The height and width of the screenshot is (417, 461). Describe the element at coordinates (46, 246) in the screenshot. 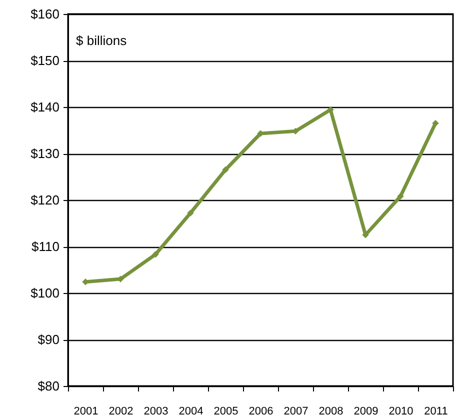

I see `y-tick-label: $110` at that location.